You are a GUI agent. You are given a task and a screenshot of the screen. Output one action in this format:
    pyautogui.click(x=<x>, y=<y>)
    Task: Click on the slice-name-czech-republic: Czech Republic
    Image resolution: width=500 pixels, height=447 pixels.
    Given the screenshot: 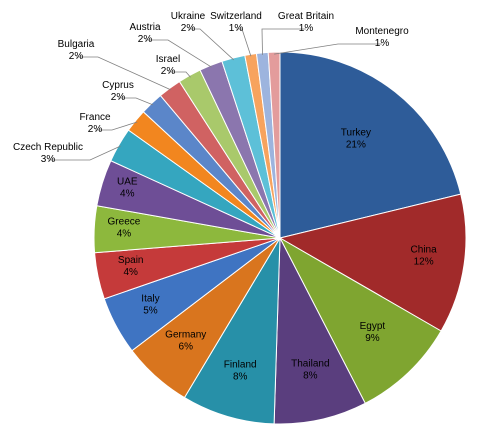 What is the action you would take?
    pyautogui.click(x=48, y=147)
    